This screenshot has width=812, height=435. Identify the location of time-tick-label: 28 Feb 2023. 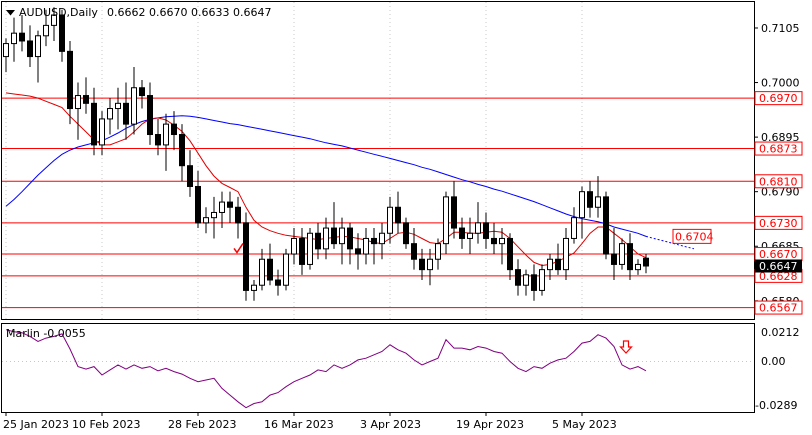
(202, 424).